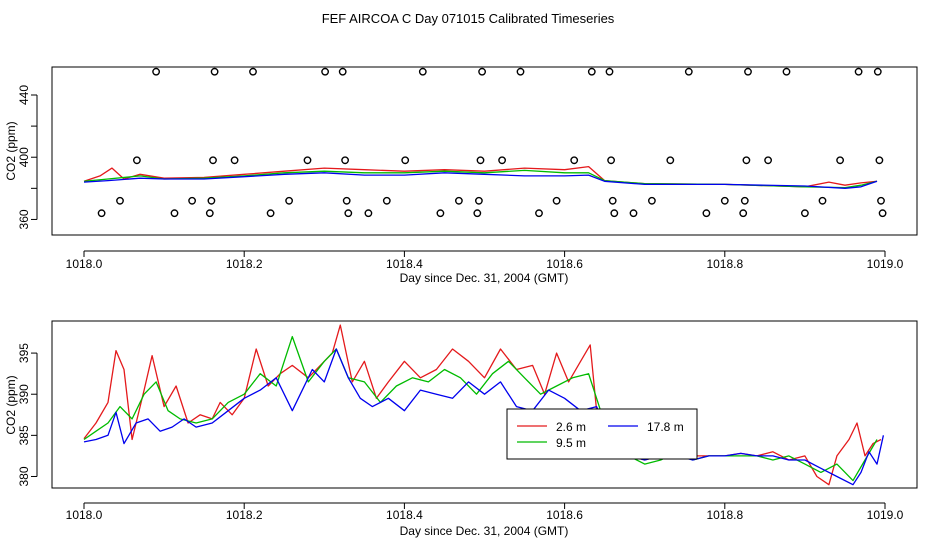 The image size is (936, 540). What do you see at coordinates (885, 264) in the screenshot?
I see `top-x-tick-label: 1019.0` at bounding box center [885, 264].